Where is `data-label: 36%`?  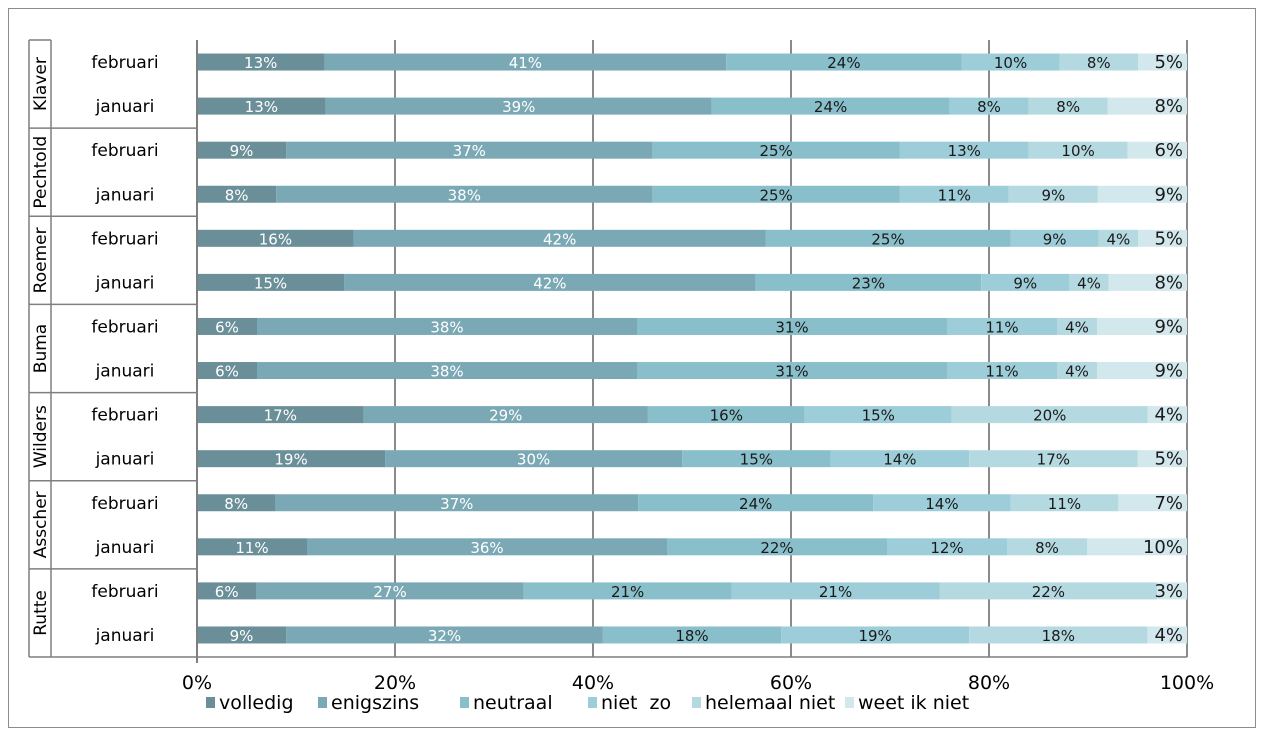
data-label: 36% is located at coordinates (486, 548).